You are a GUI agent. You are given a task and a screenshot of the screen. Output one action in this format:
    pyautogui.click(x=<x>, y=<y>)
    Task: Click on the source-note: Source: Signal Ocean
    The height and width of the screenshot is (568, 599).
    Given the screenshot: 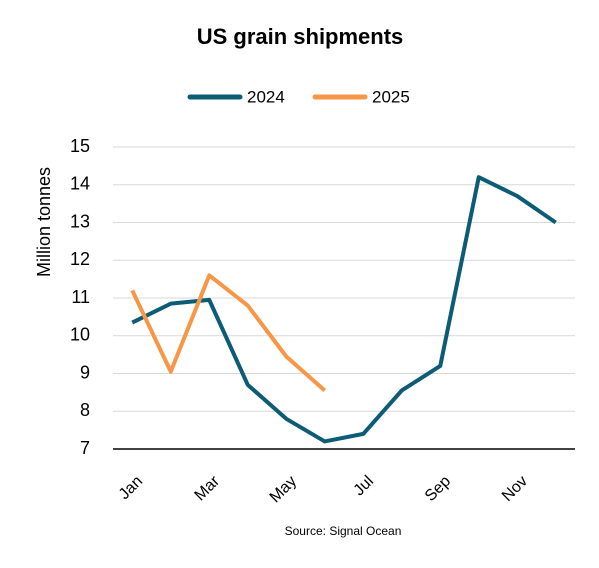 What is the action you would take?
    pyautogui.click(x=343, y=531)
    